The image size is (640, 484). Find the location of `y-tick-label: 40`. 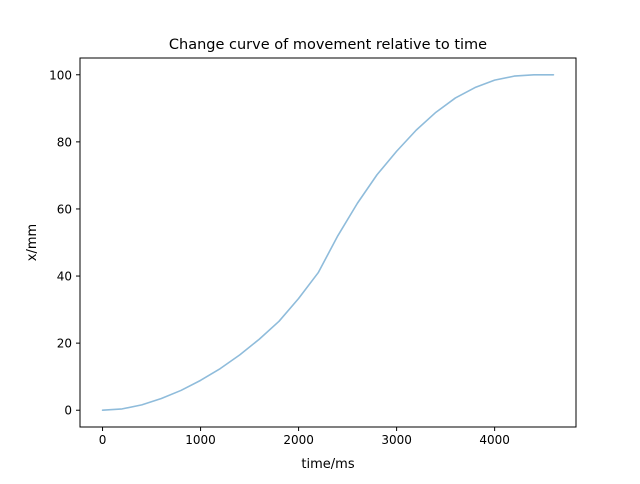

y-tick-label: 40 is located at coordinates (64, 277).